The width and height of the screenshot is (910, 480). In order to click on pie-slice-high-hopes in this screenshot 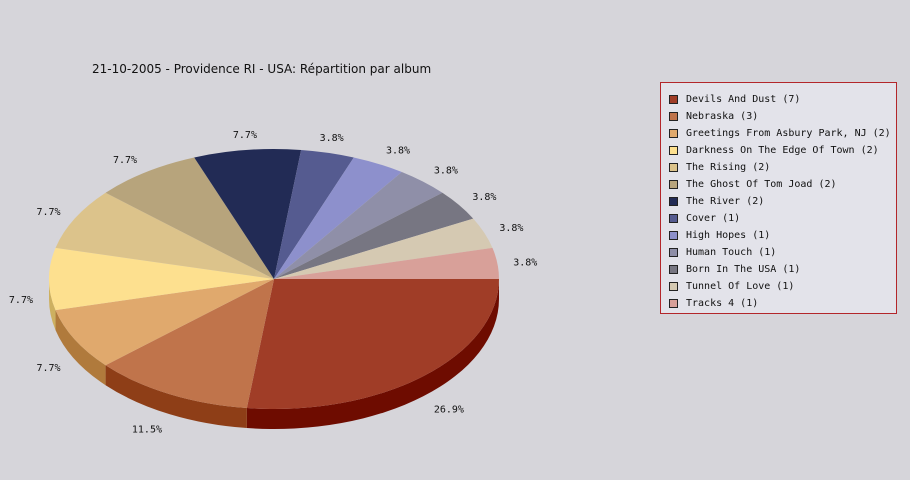, I will do `click(338, 218)`.